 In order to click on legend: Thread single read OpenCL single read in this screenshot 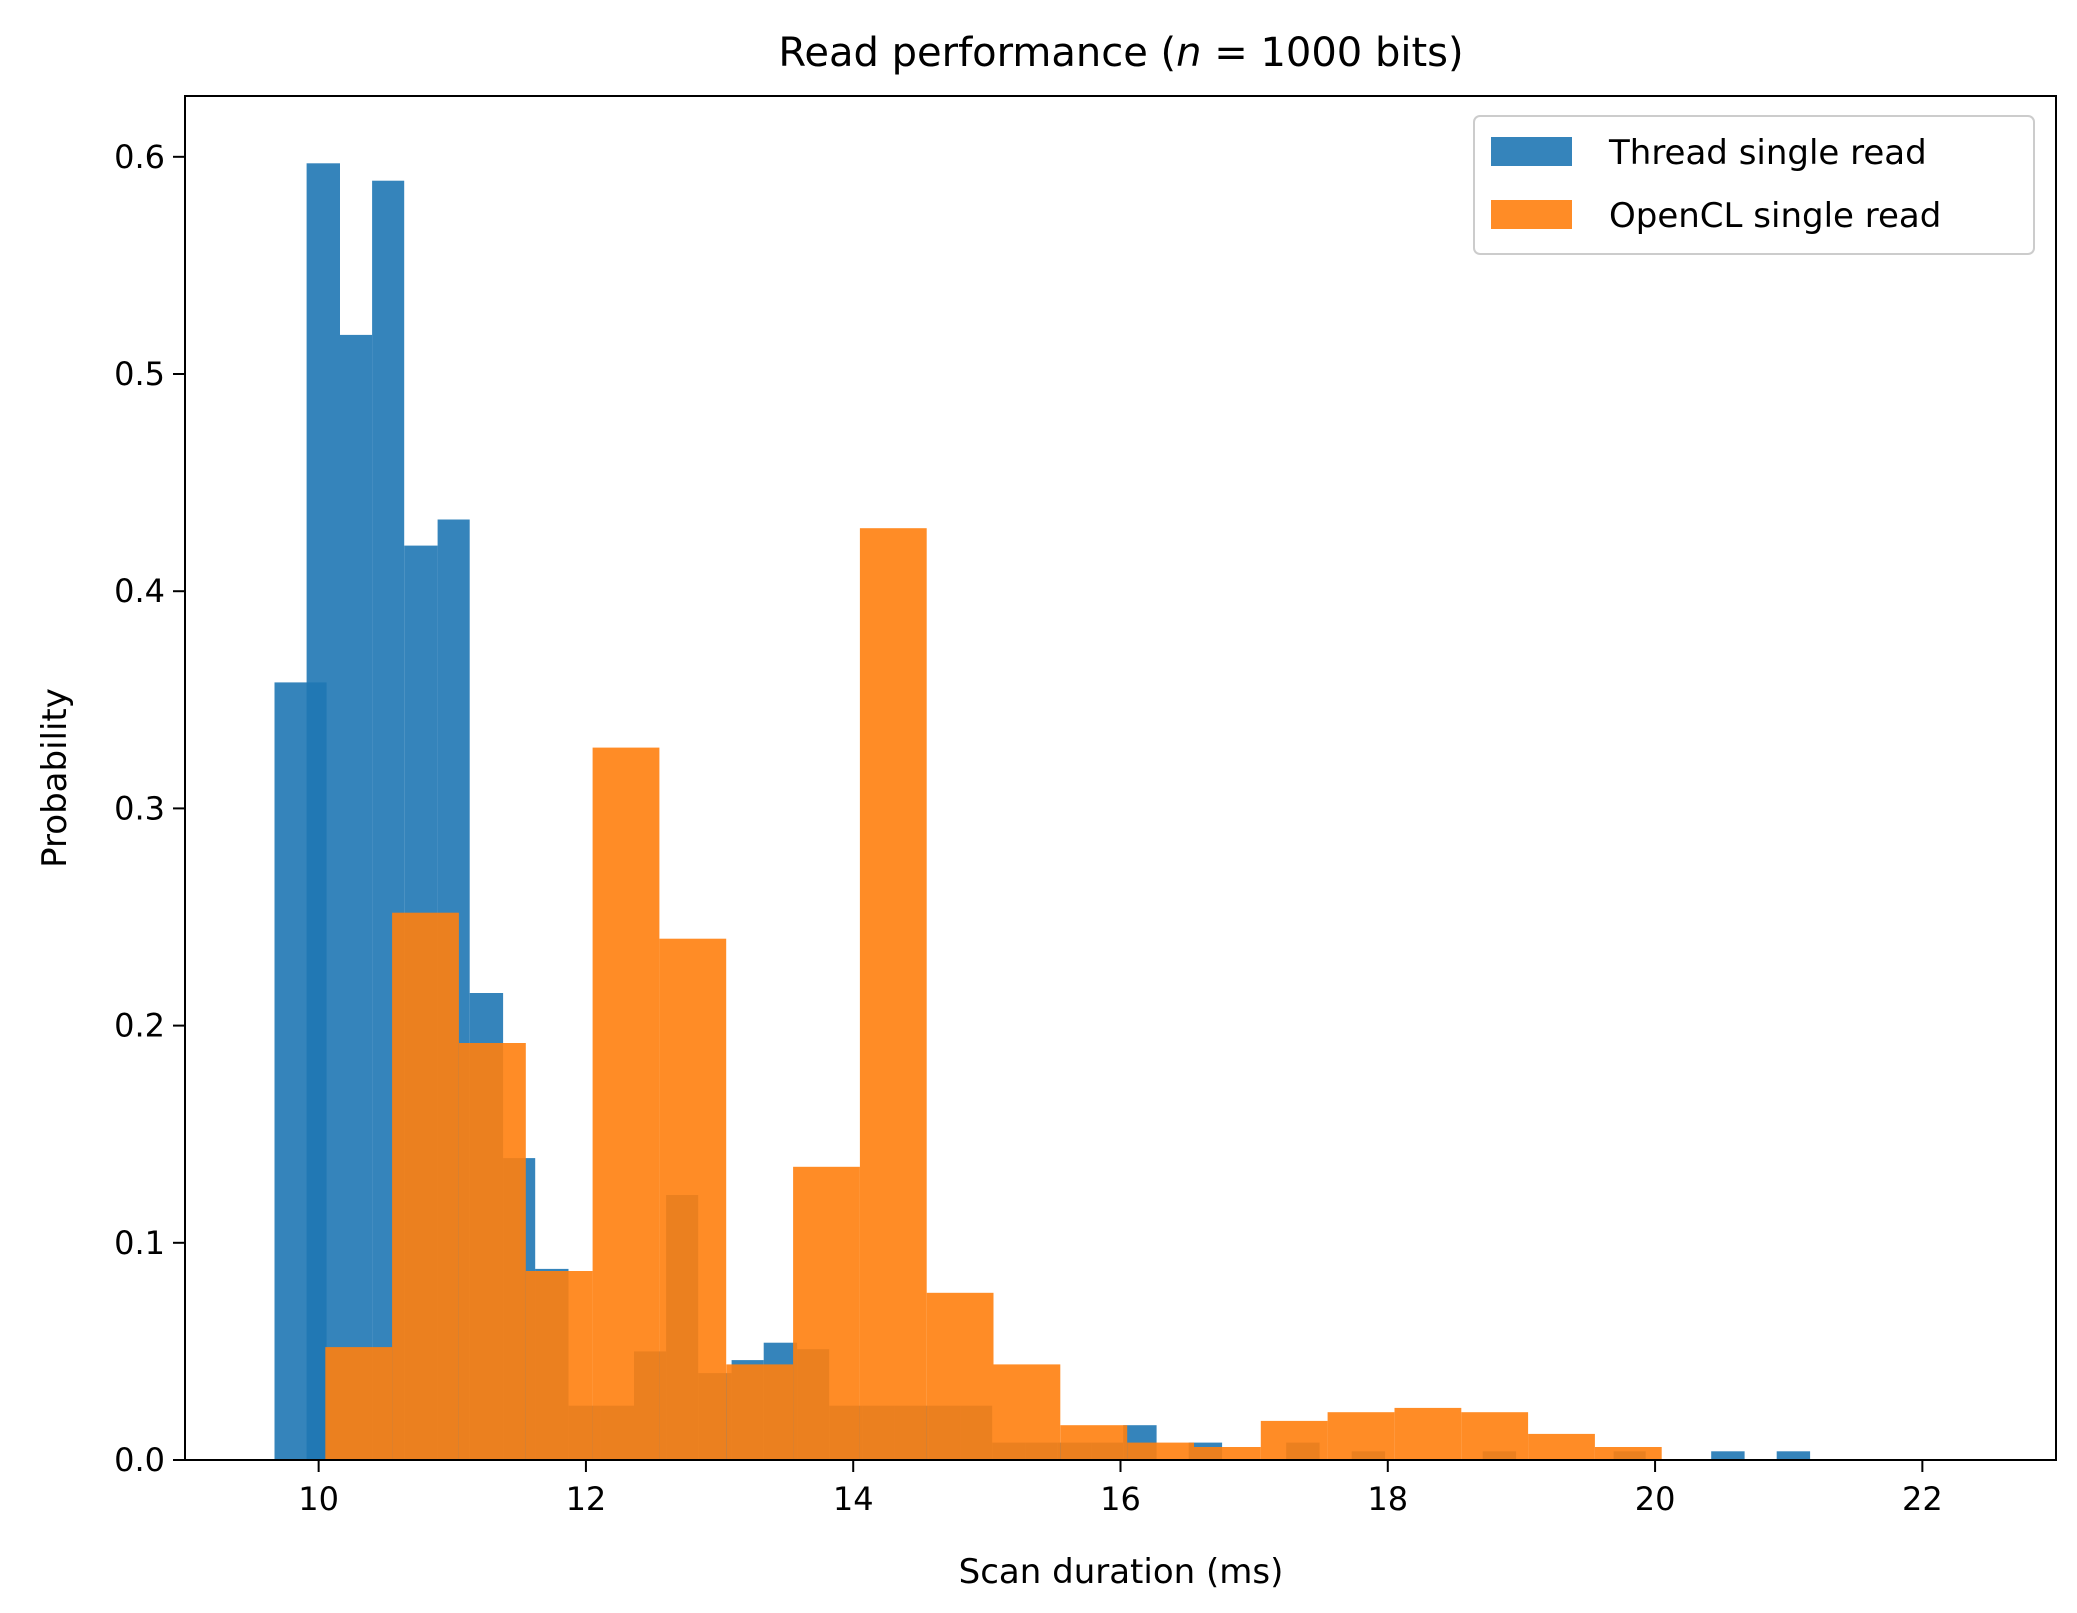, I will do `click(1754, 185)`.